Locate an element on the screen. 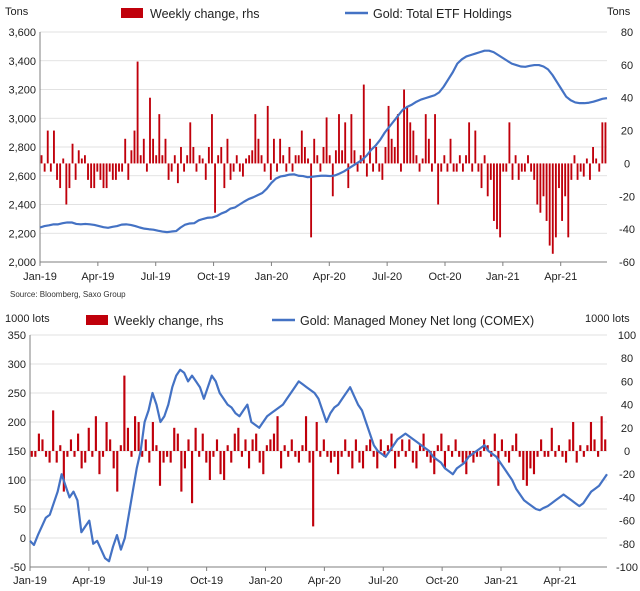 This screenshot has height=591, width=640. top-x-tick-label: Jan-21 is located at coordinates (503, 277).